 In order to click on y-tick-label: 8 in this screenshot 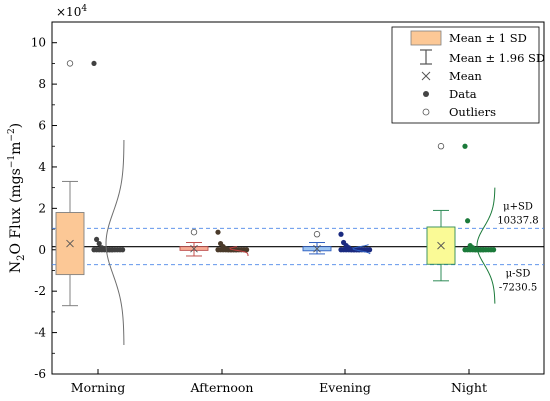, I will do `click(42, 84)`.